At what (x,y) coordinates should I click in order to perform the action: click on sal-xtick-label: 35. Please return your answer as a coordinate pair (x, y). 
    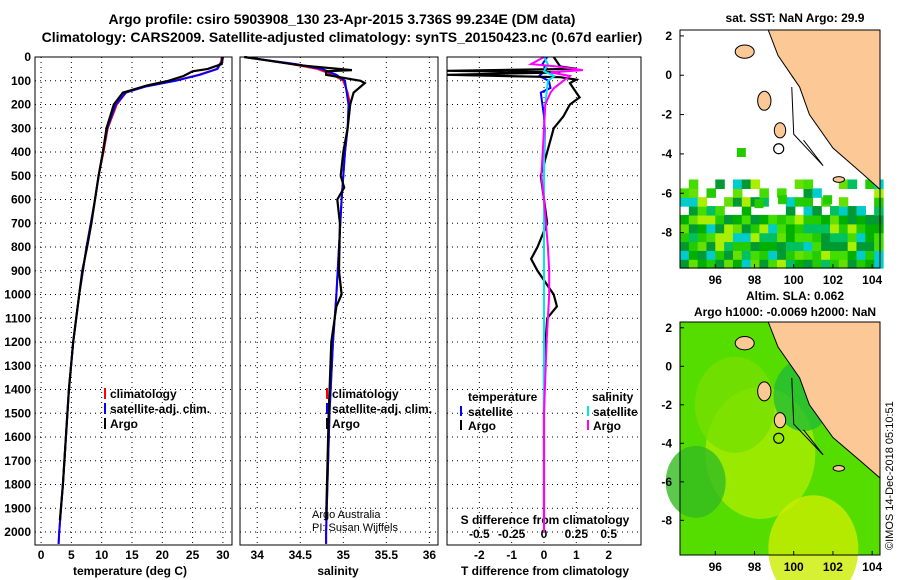
    Looking at the image, I should click on (344, 555).